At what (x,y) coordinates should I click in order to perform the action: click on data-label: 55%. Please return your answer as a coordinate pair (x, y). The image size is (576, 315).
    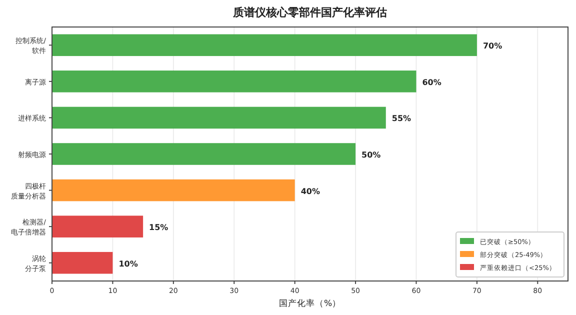
    Looking at the image, I should click on (402, 119).